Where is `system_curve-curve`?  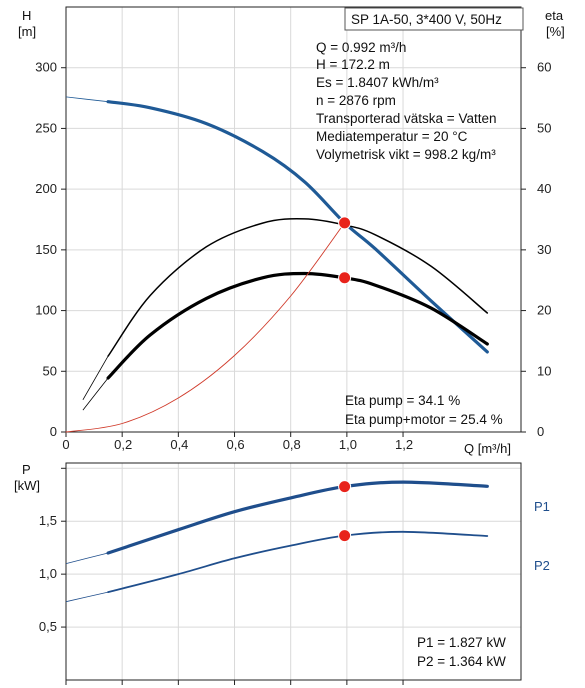
system_curve-curve is located at coordinates (205, 327).